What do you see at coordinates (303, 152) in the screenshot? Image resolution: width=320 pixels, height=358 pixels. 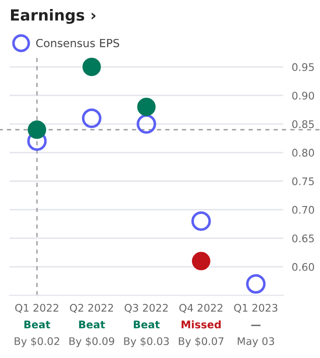 I see `y-tick-label: 0.80` at bounding box center [303, 152].